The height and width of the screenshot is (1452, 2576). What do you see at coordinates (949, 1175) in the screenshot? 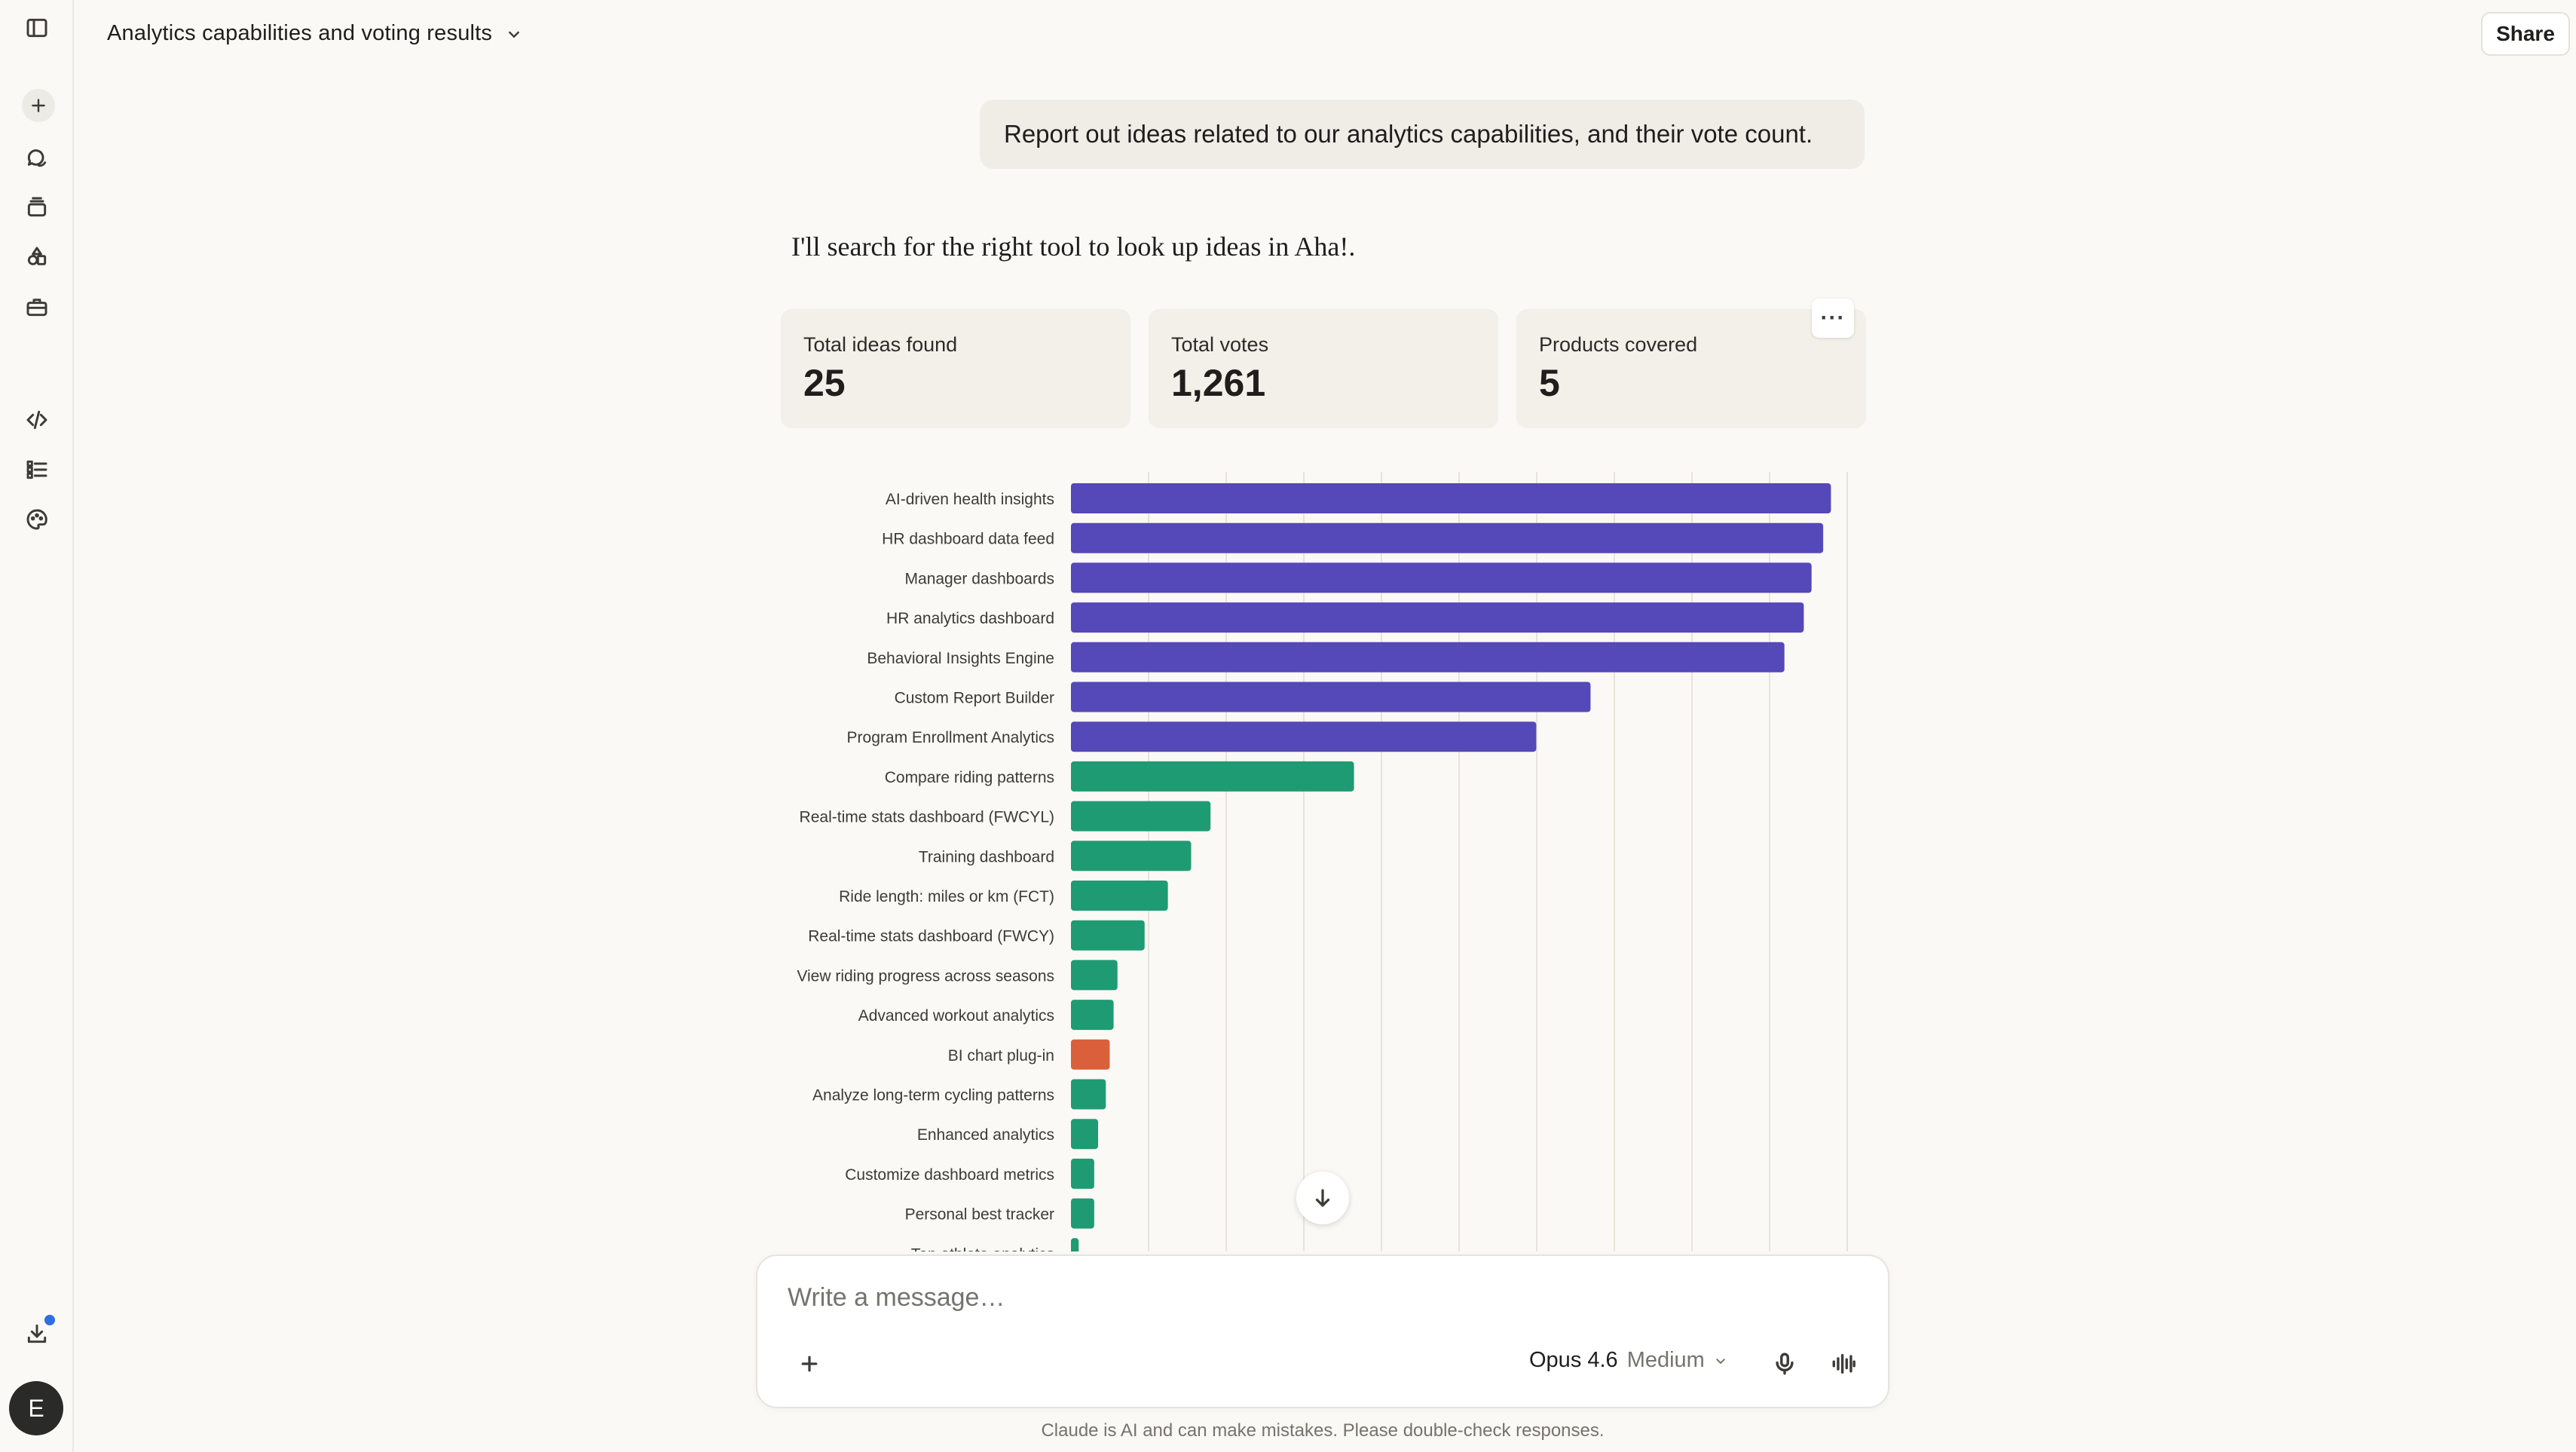
I see `category-label: Customize dashboard metrics` at bounding box center [949, 1175].